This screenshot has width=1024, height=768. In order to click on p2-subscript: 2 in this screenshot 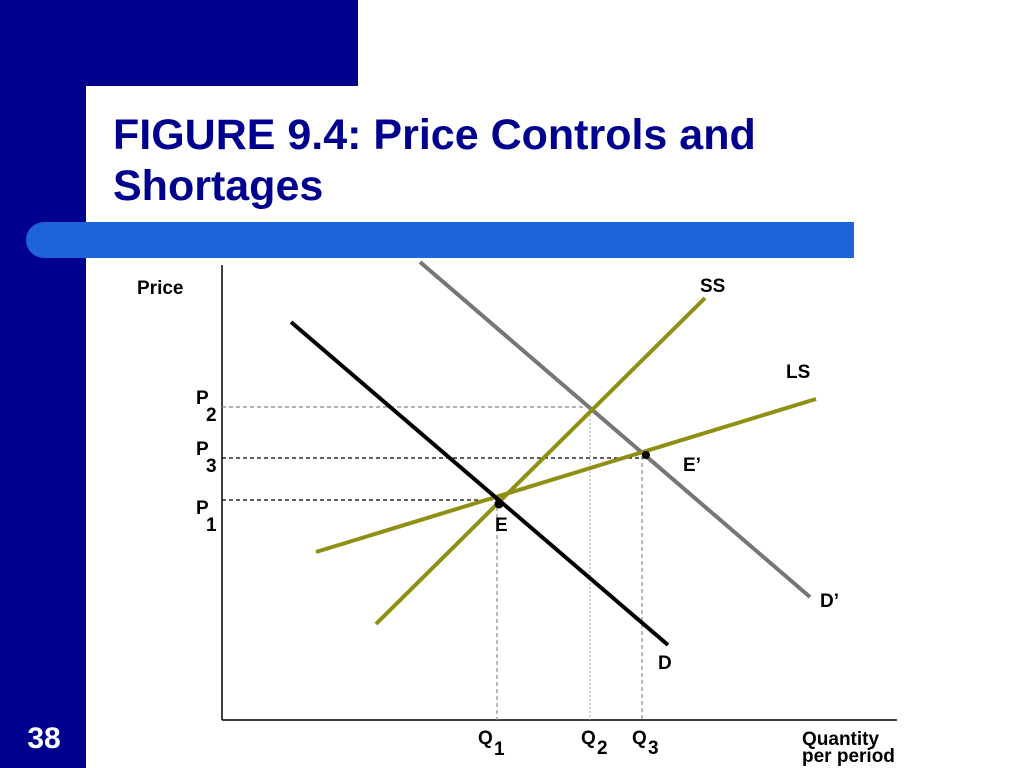, I will do `click(211, 415)`.